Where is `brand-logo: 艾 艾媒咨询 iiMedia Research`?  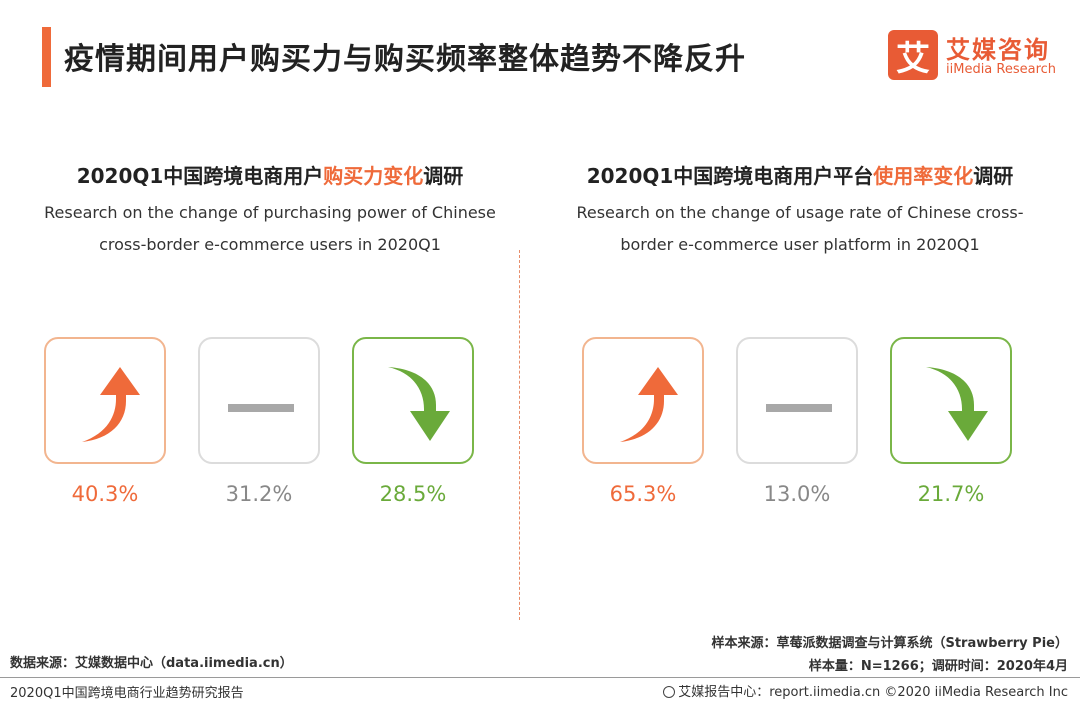
brand-logo: 艾 艾媒咨询 iiMedia Research is located at coordinates (973, 56).